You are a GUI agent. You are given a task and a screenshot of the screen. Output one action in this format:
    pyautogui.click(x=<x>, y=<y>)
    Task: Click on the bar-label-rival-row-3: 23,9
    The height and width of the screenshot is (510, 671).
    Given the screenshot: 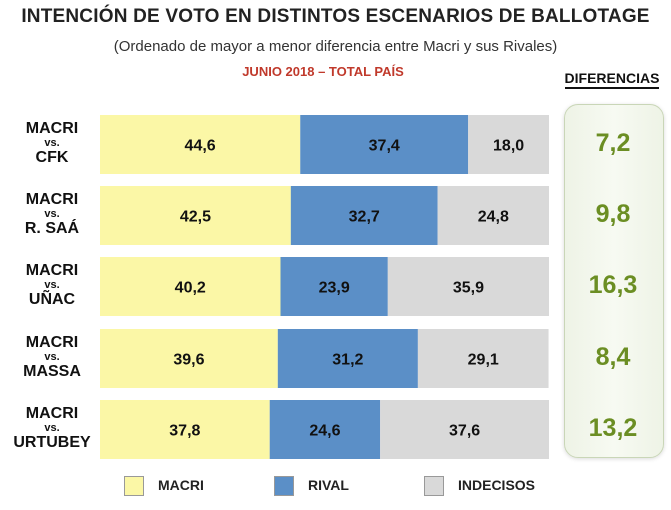 What is the action you would take?
    pyautogui.click(x=334, y=288)
    